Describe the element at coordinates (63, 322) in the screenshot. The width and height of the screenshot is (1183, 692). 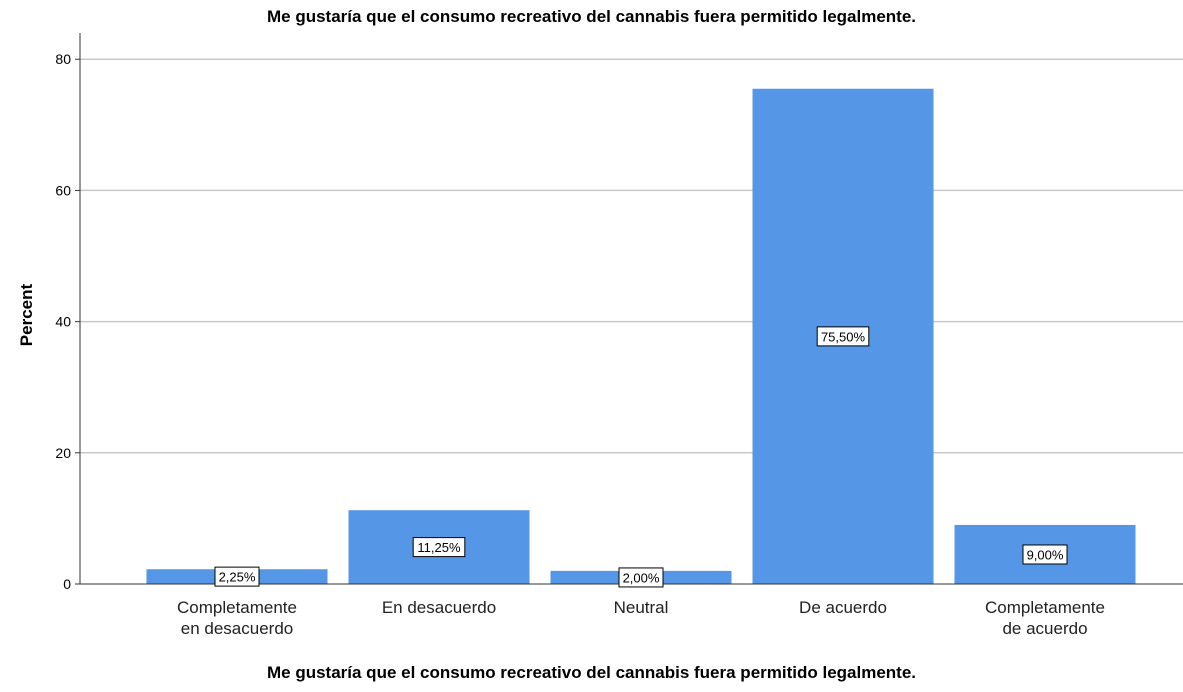
I see `y-tick-label: 40` at that location.